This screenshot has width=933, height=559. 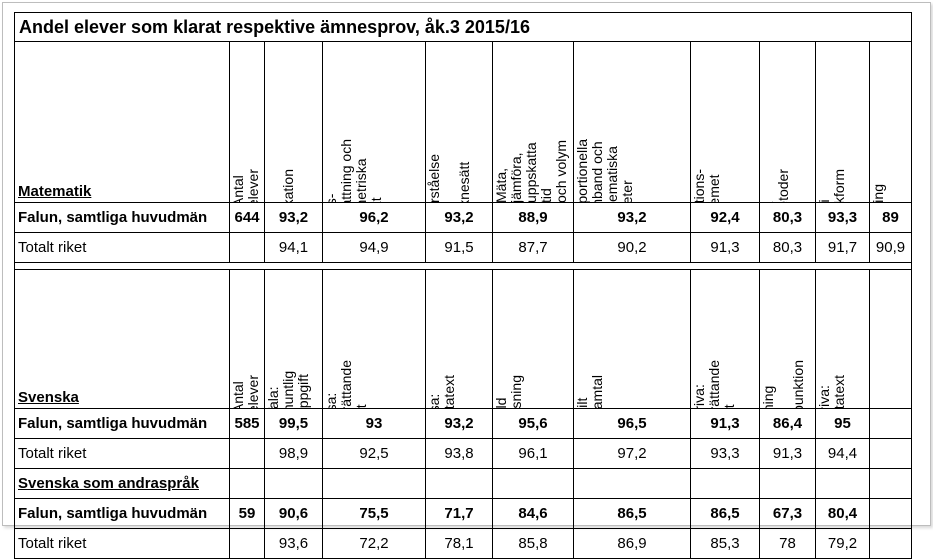 I want to click on value-cell: 90,6, so click(x=293, y=513).